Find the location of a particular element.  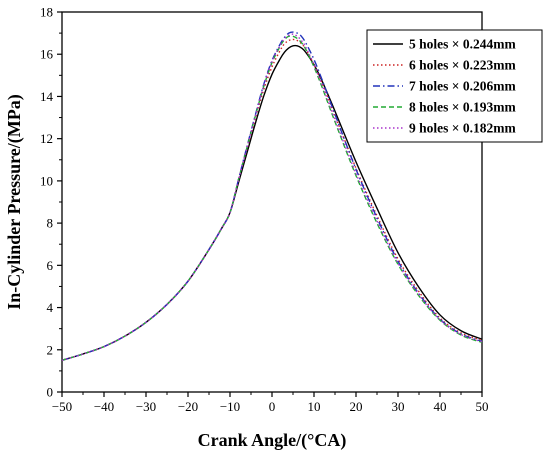

legend-box is located at coordinates (454, 86).